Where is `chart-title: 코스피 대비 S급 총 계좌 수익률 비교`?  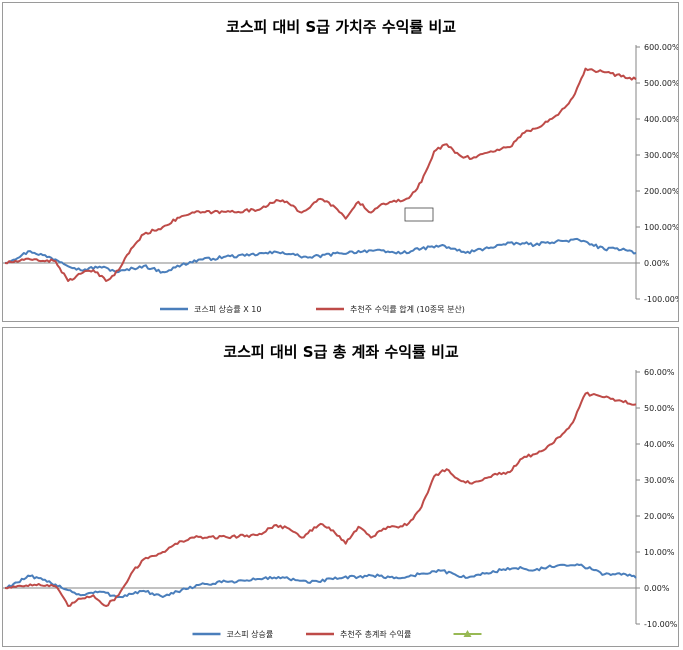 chart-title: 코스피 대비 S급 총 계좌 수익률 비교 is located at coordinates (341, 352).